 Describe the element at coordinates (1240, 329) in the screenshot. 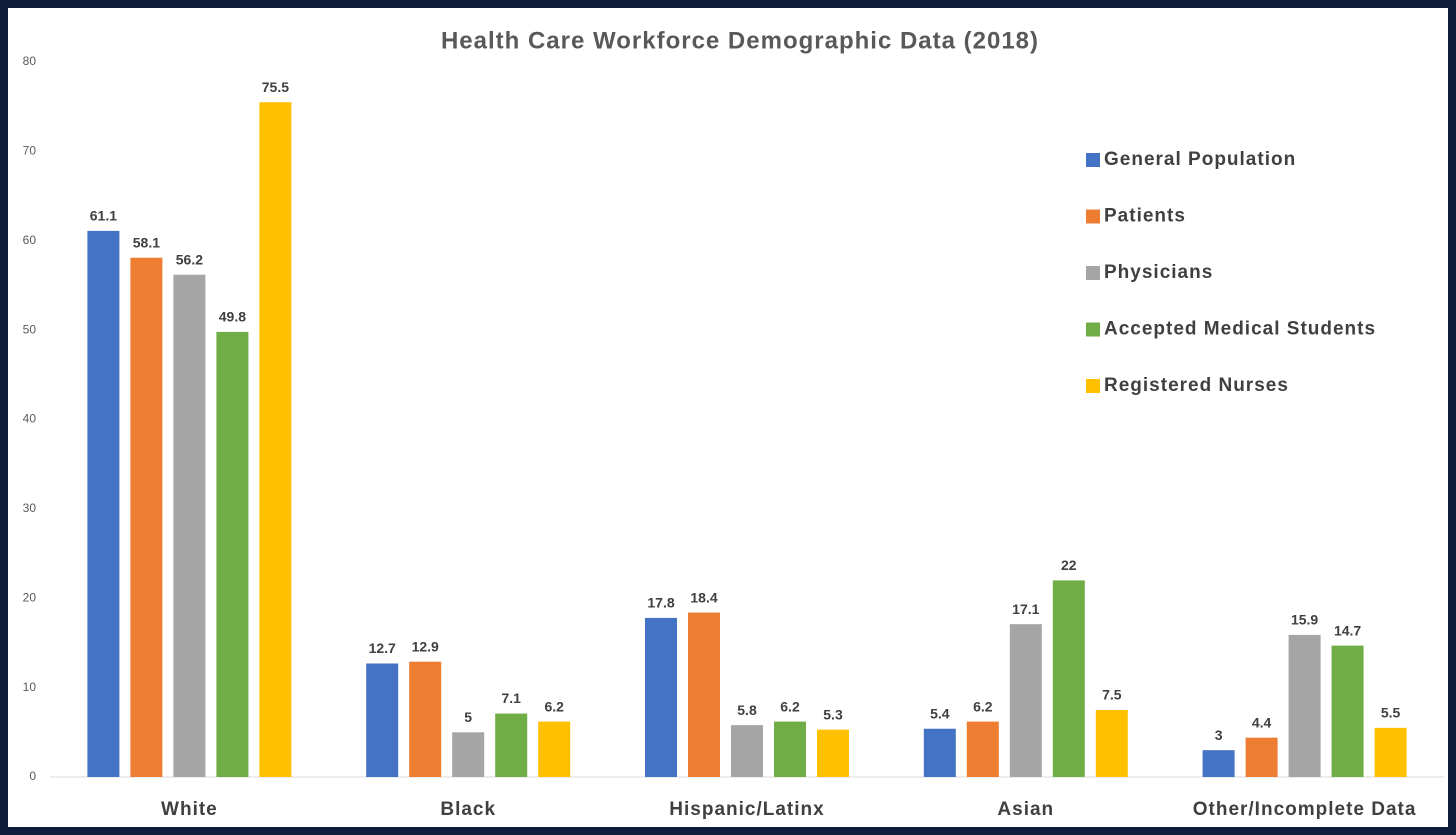

I see `legend-label: Accepted Medical Students` at that location.